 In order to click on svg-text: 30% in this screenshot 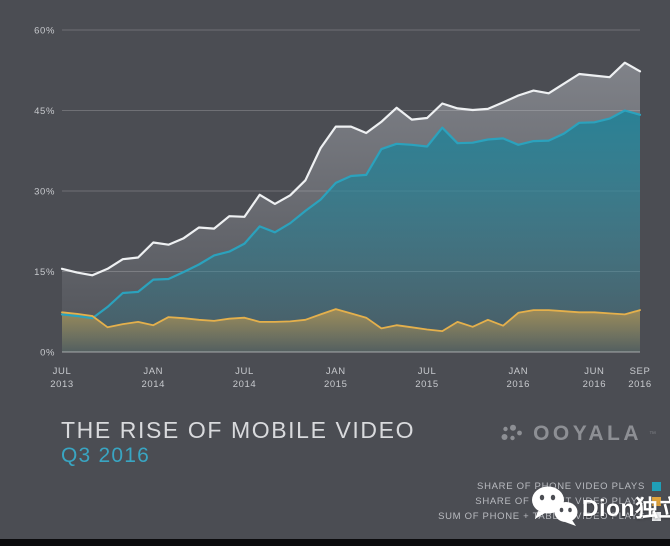, I will do `click(44, 192)`.